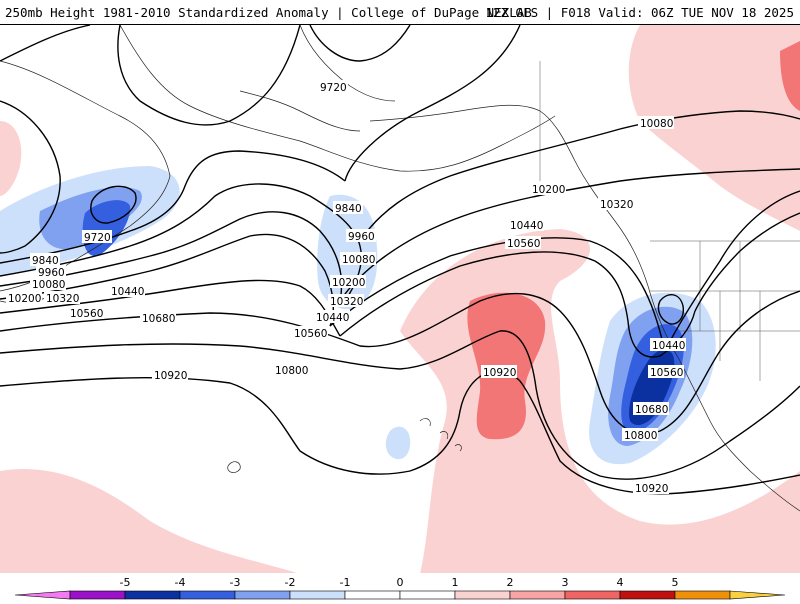 The width and height of the screenshot is (800, 604). I want to click on colorbar-tick-label: 4, so click(620, 582).